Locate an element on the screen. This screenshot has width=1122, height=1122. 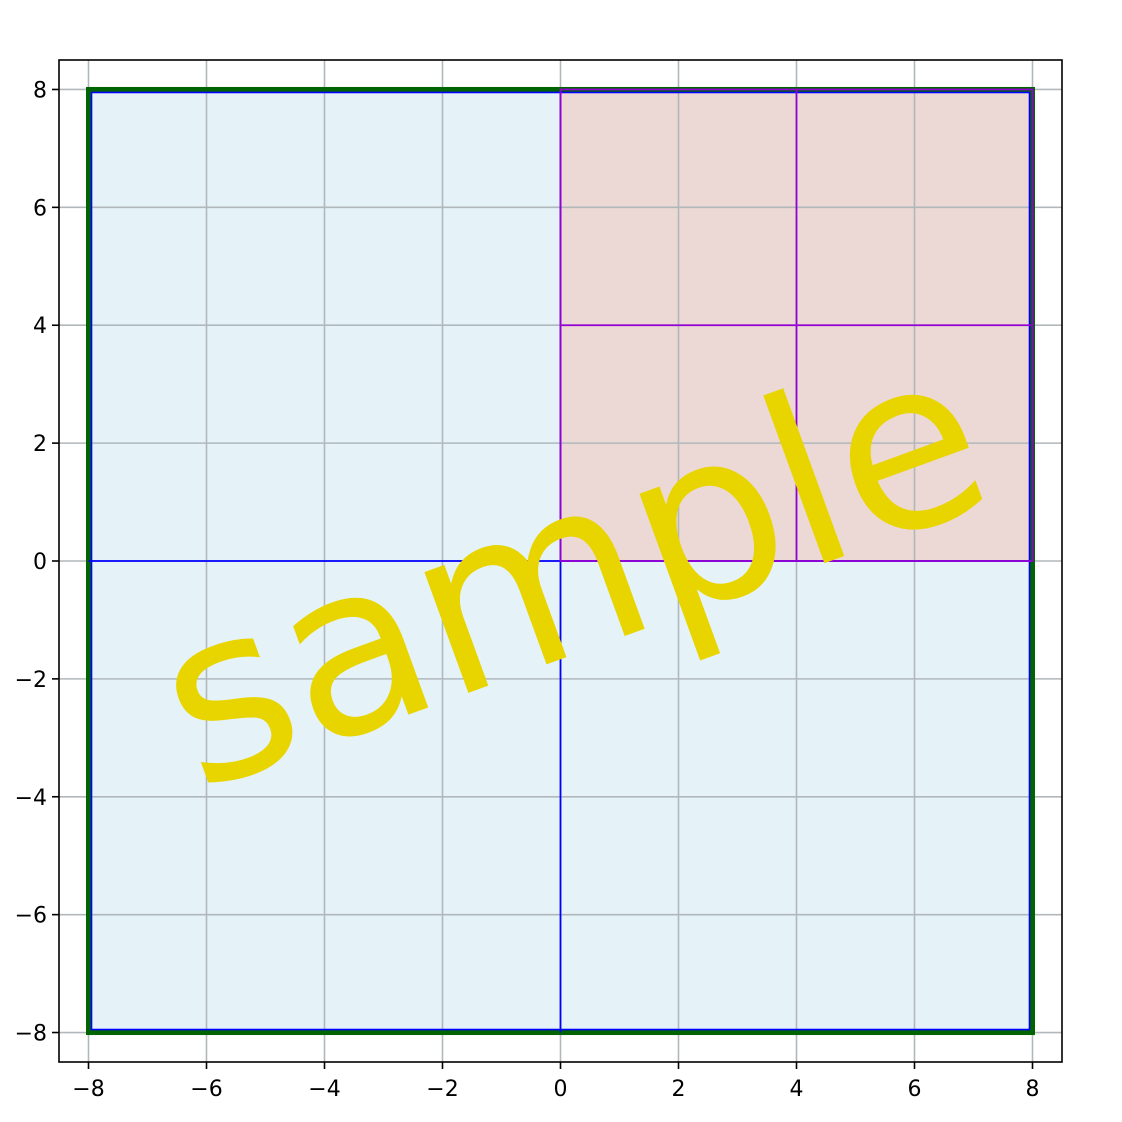
y-tick-label: 0 is located at coordinates (40, 562).